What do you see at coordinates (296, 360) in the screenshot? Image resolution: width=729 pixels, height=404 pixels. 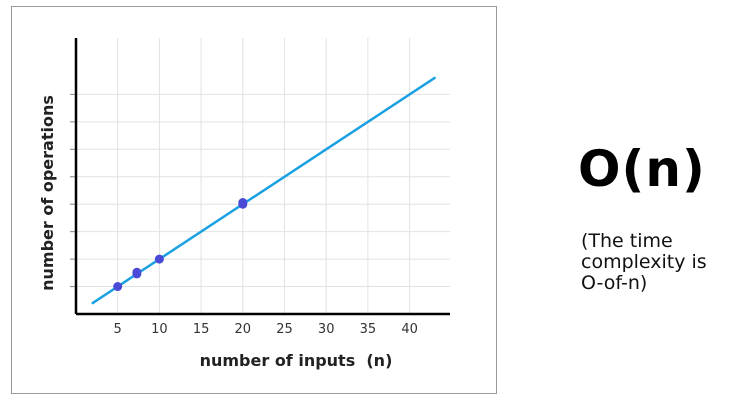 I see `x-axis-label: number of inputs (n)` at bounding box center [296, 360].